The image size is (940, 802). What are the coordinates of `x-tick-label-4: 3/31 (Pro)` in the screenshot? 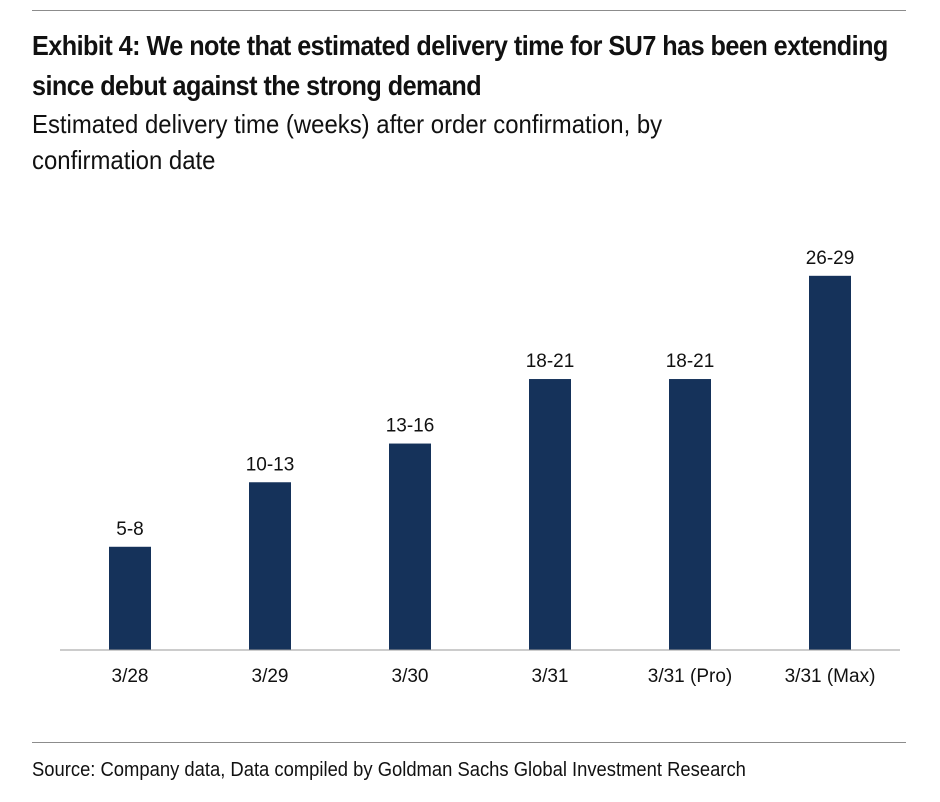 It's located at (690, 676).